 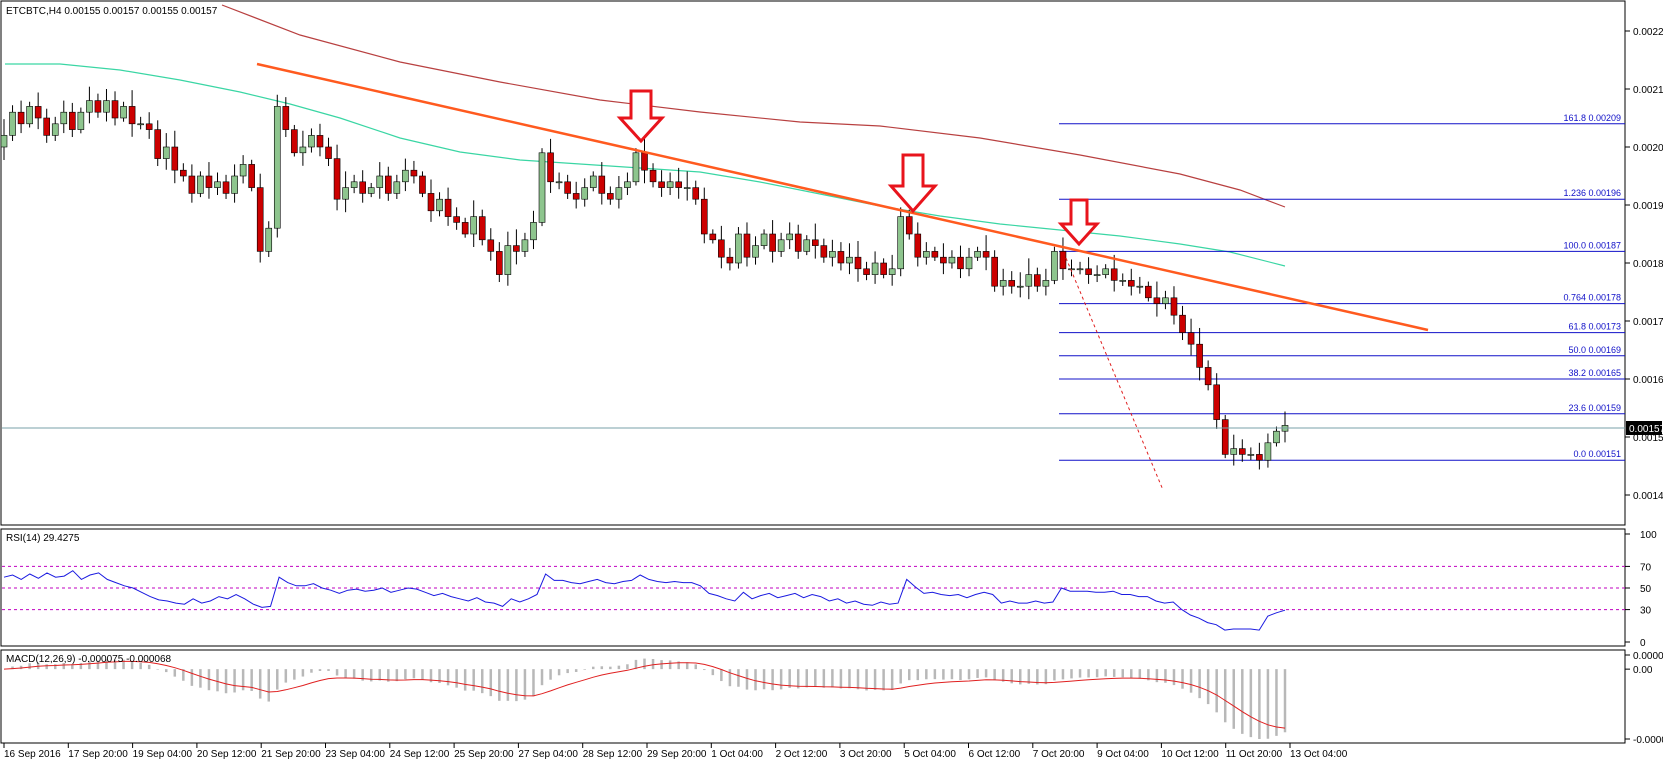 I want to click on time-tick-label: 16 Sep 2016, so click(x=32, y=754).